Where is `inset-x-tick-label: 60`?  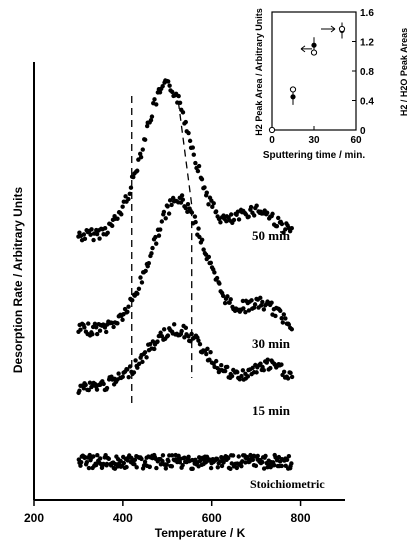
inset-x-tick-label: 60 is located at coordinates (356, 140).